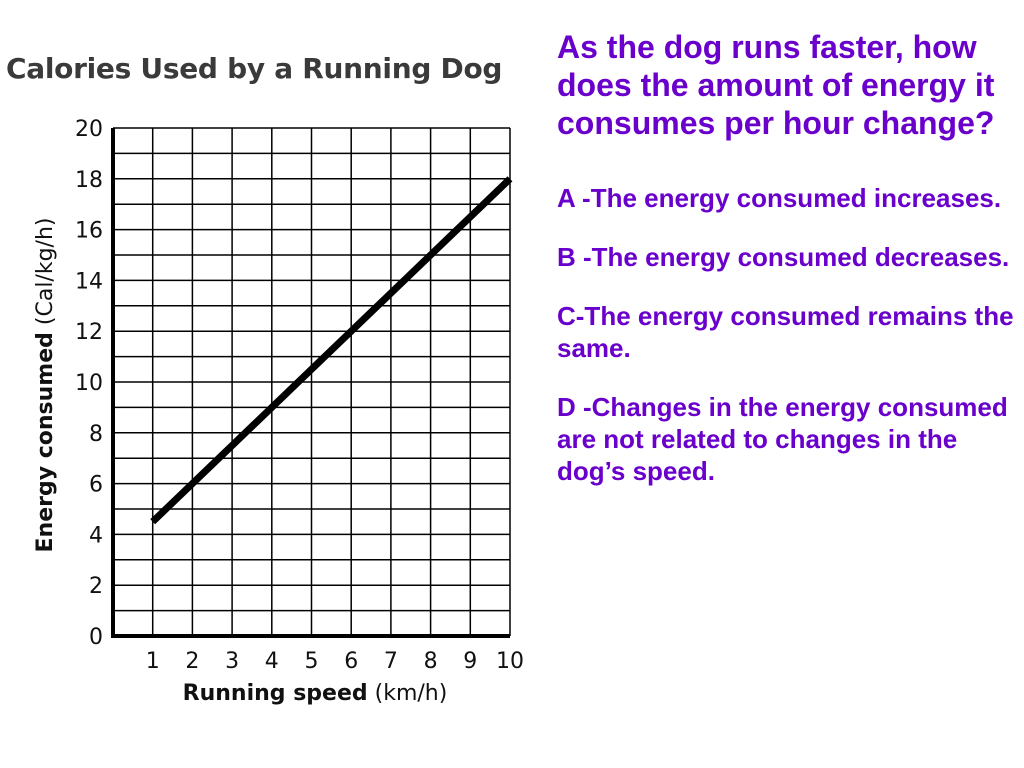 This screenshot has height=768, width=1024. What do you see at coordinates (510, 661) in the screenshot?
I see `x-tick-label: 10` at bounding box center [510, 661].